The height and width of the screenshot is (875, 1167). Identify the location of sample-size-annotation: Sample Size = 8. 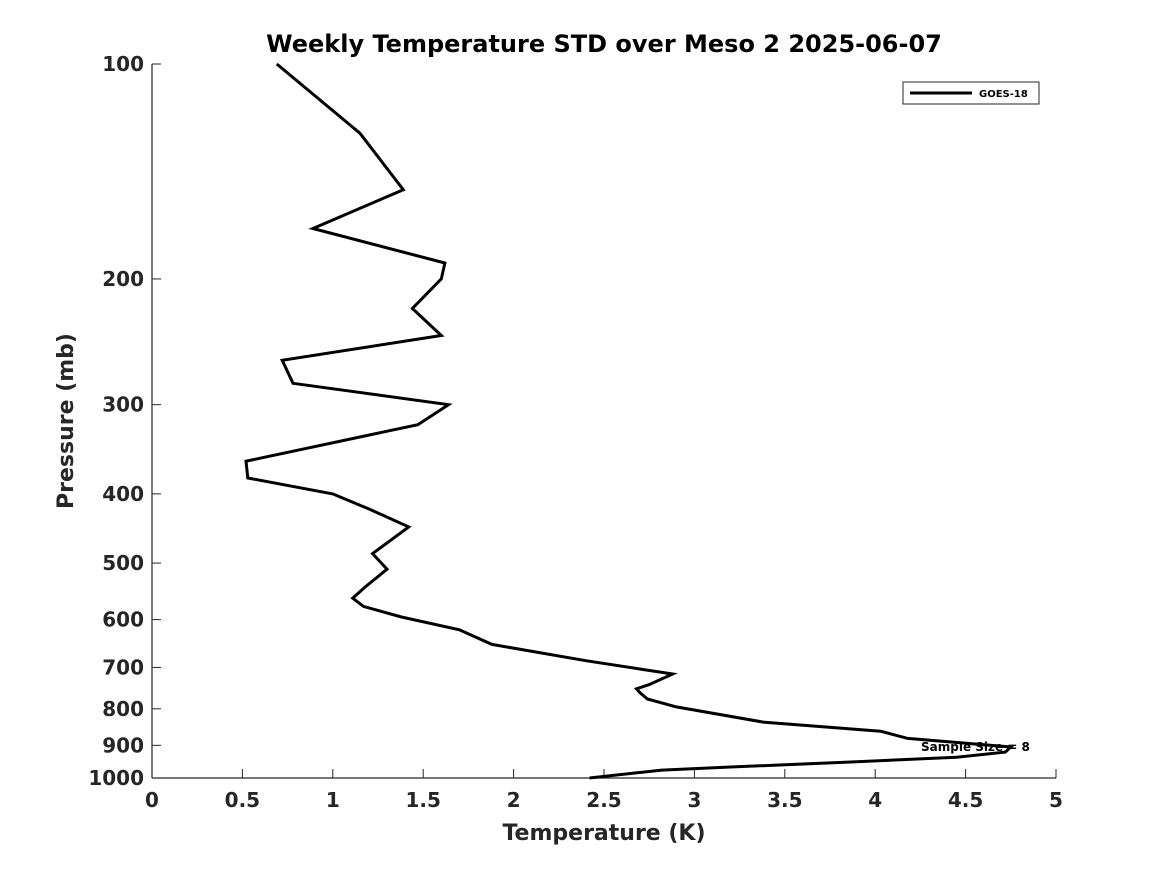
(975, 747).